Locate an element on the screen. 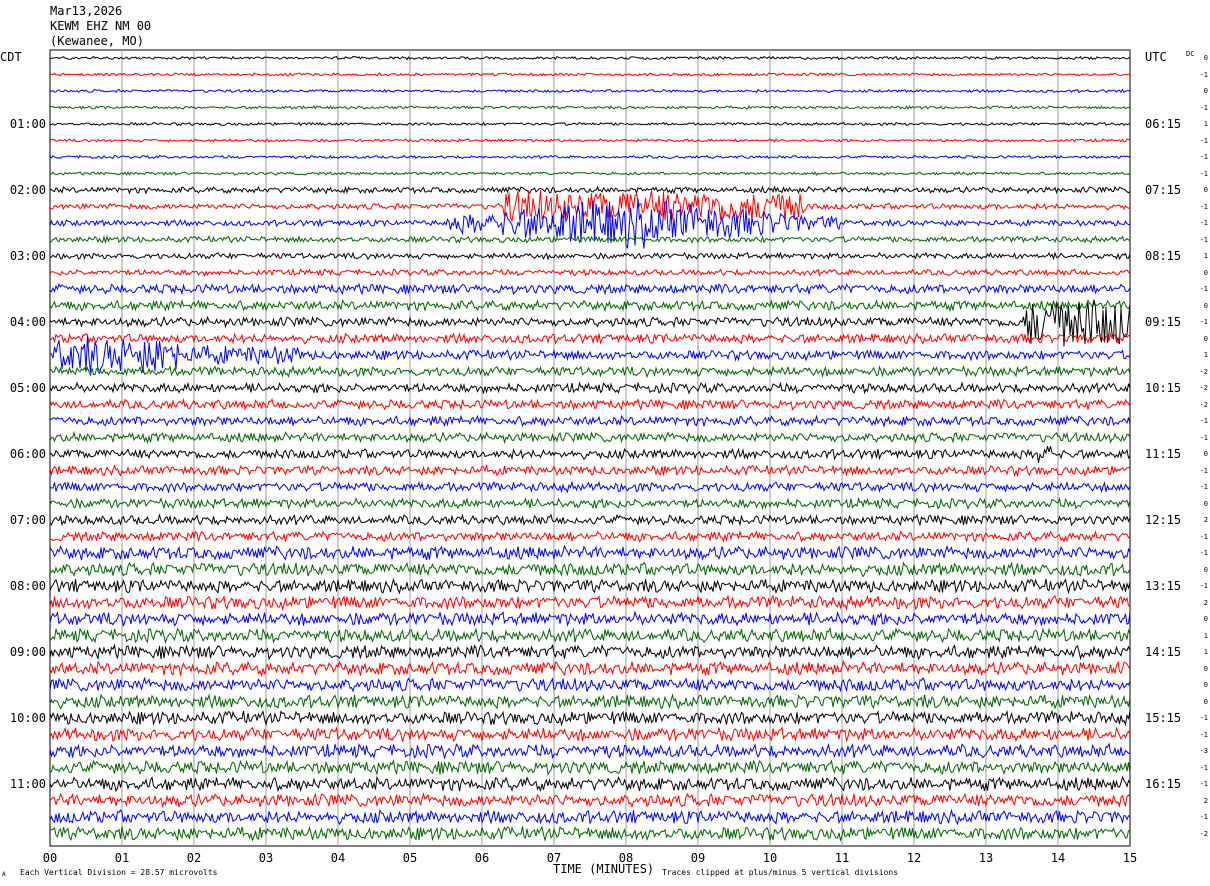  left-hour-tick: 10:00 is located at coordinates (27, 718).